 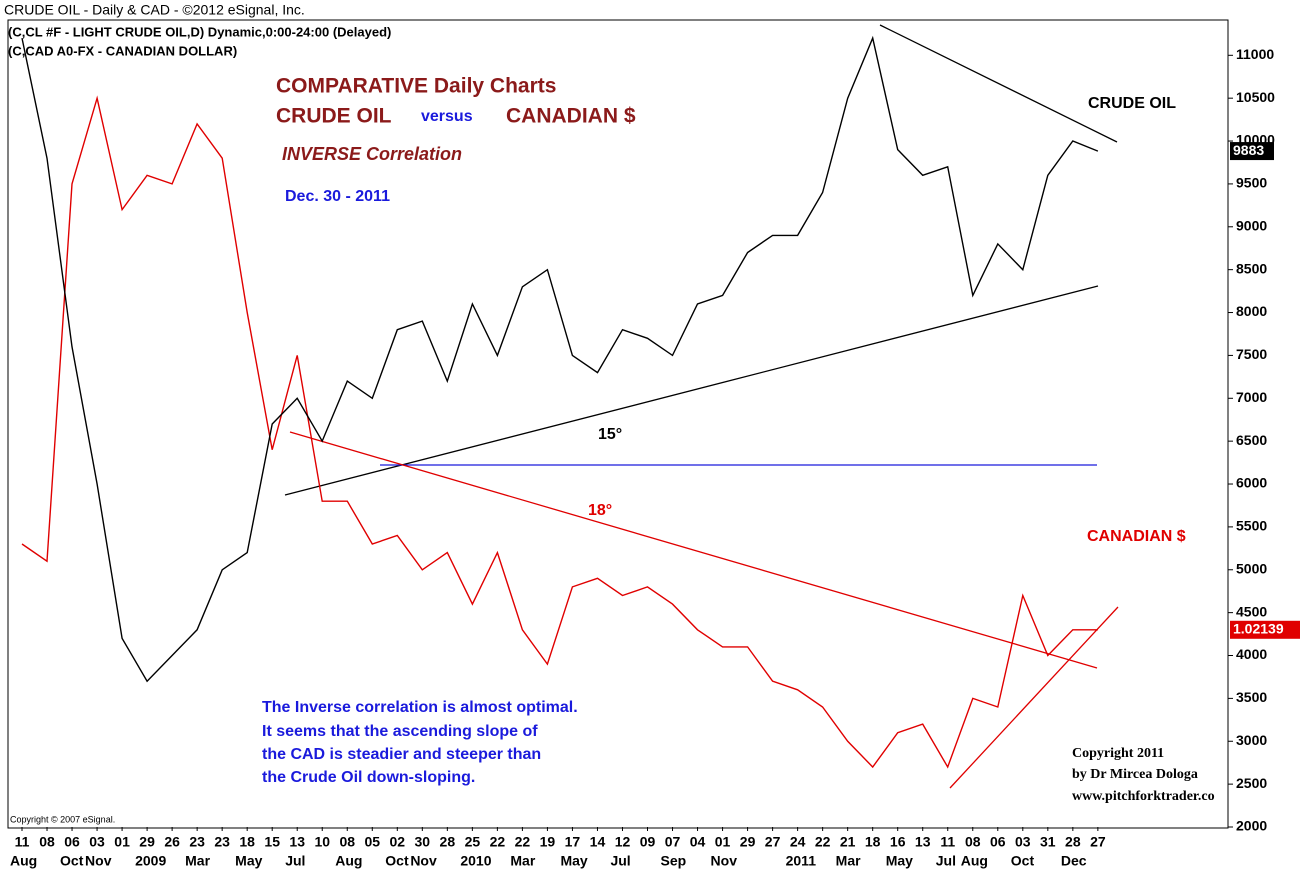 I want to click on vendor-copyright: Copyright © 2007 eSignal., so click(x=62, y=819).